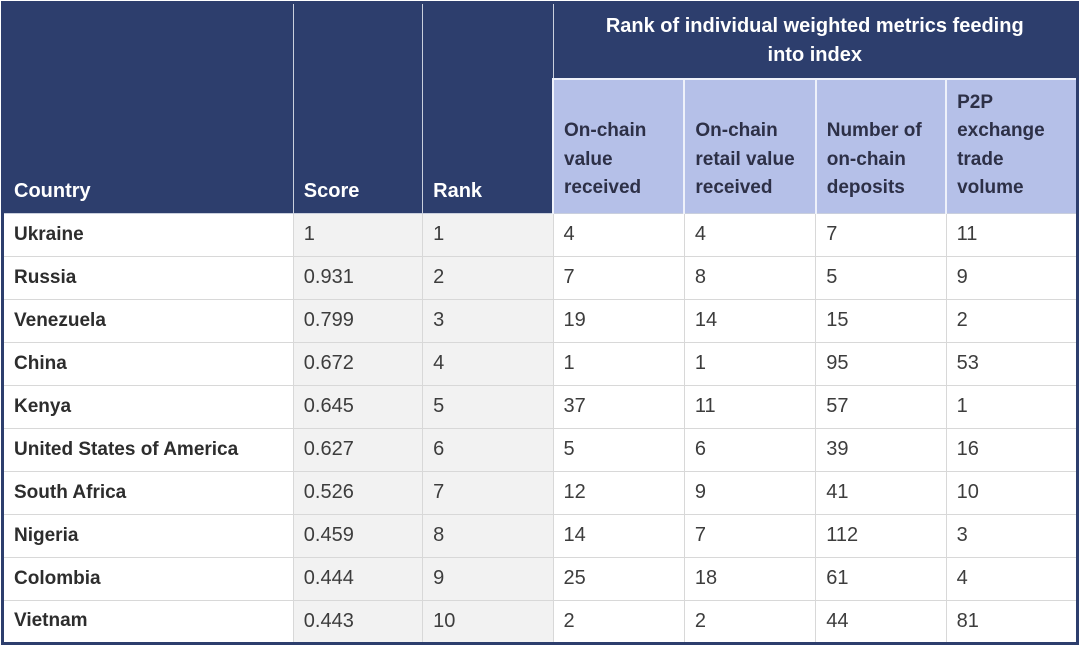  What do you see at coordinates (618, 622) in the screenshot?
I see `cell-onchain-value-received: 2` at bounding box center [618, 622].